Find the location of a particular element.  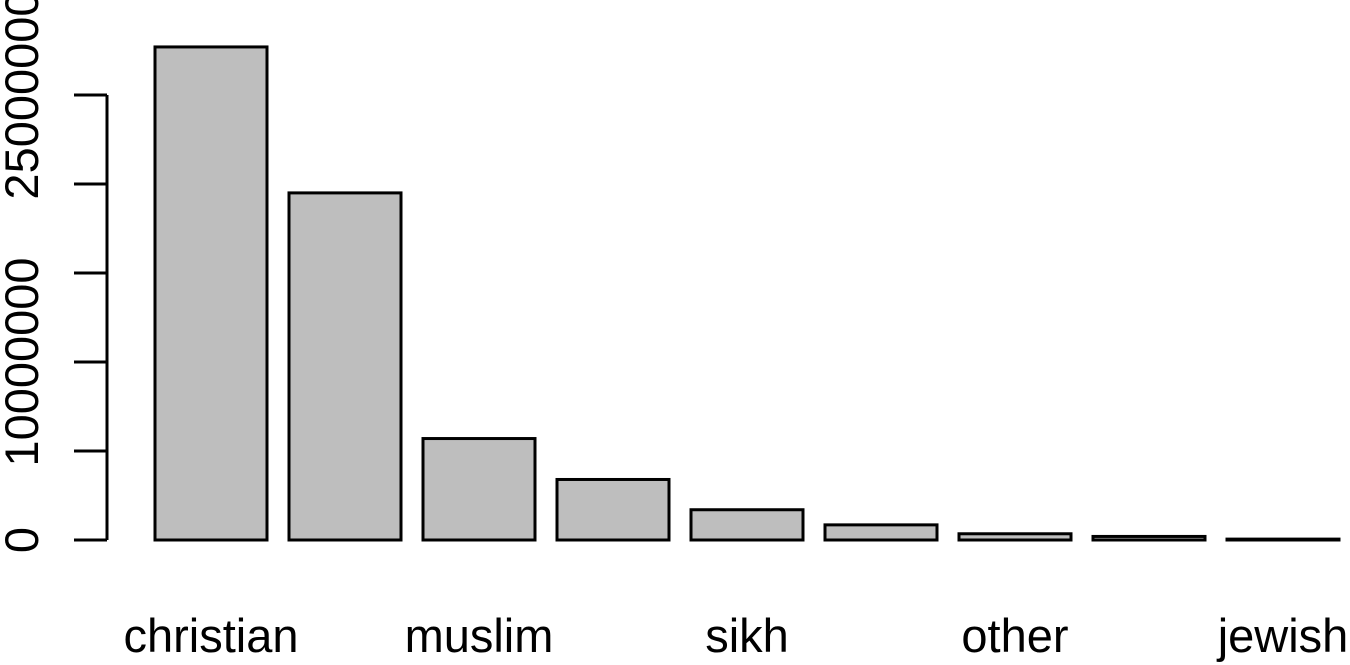

x-tick-label-sikh: sikh is located at coordinates (747, 635).